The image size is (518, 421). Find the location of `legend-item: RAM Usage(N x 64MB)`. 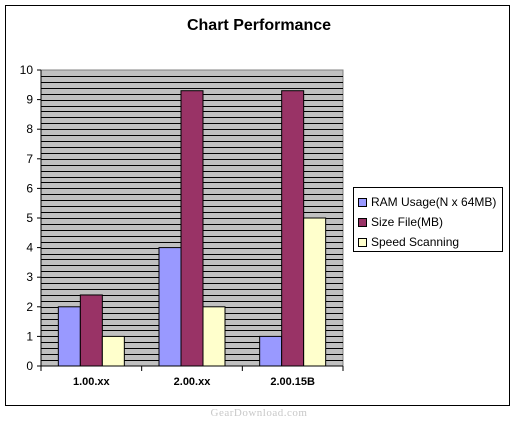

legend-item: RAM Usage(N x 64MB) is located at coordinates (430, 202).